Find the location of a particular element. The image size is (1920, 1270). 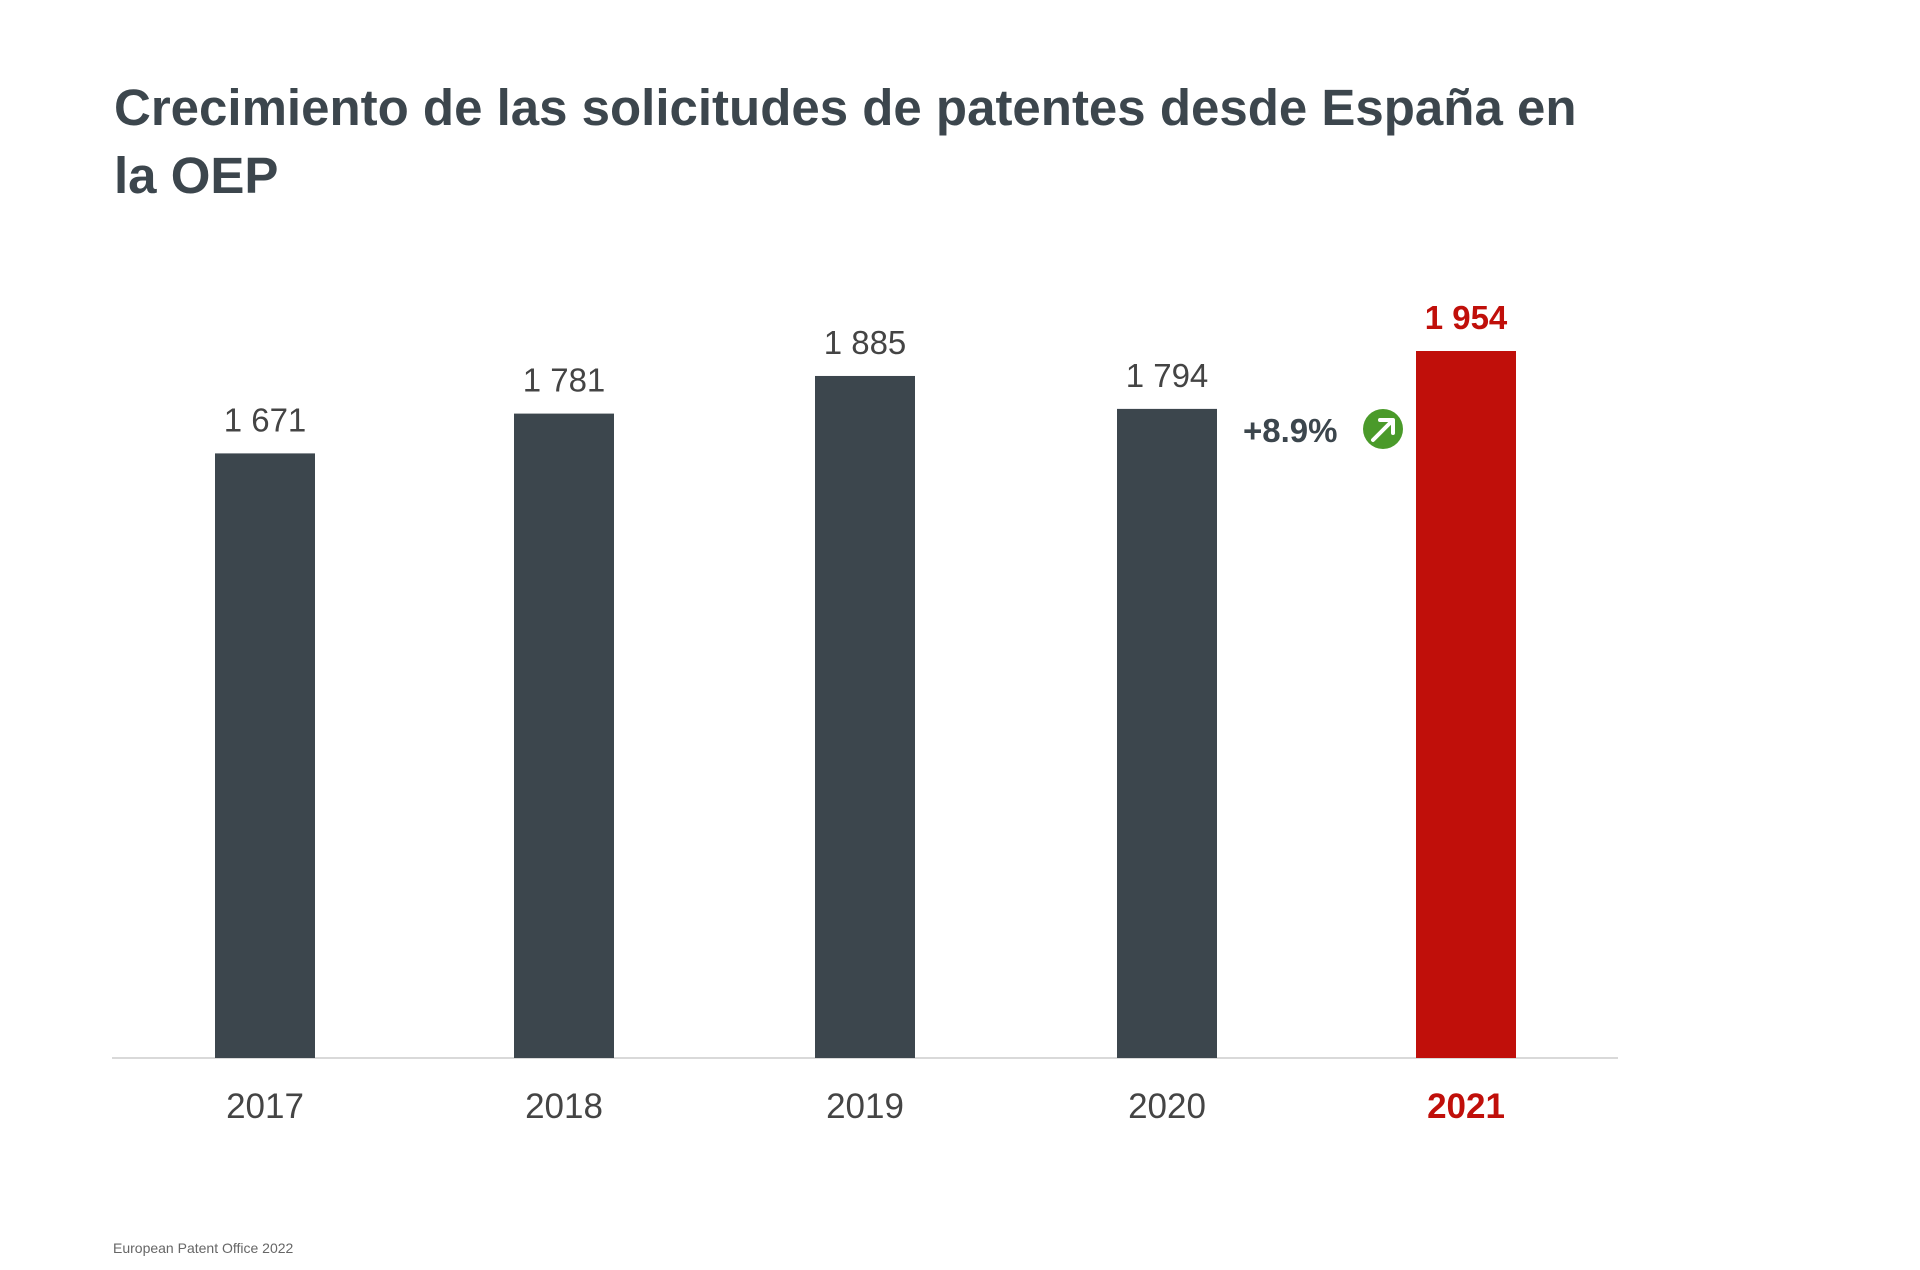

data-label-2021: 1 954 is located at coordinates (1466, 317).